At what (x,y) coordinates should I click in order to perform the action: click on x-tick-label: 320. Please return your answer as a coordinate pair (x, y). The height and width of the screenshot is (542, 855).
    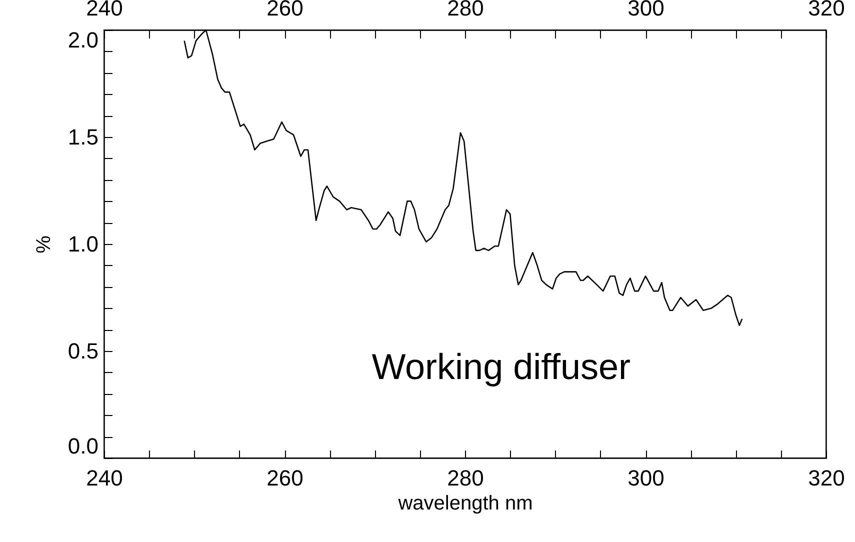
    Looking at the image, I should click on (826, 478).